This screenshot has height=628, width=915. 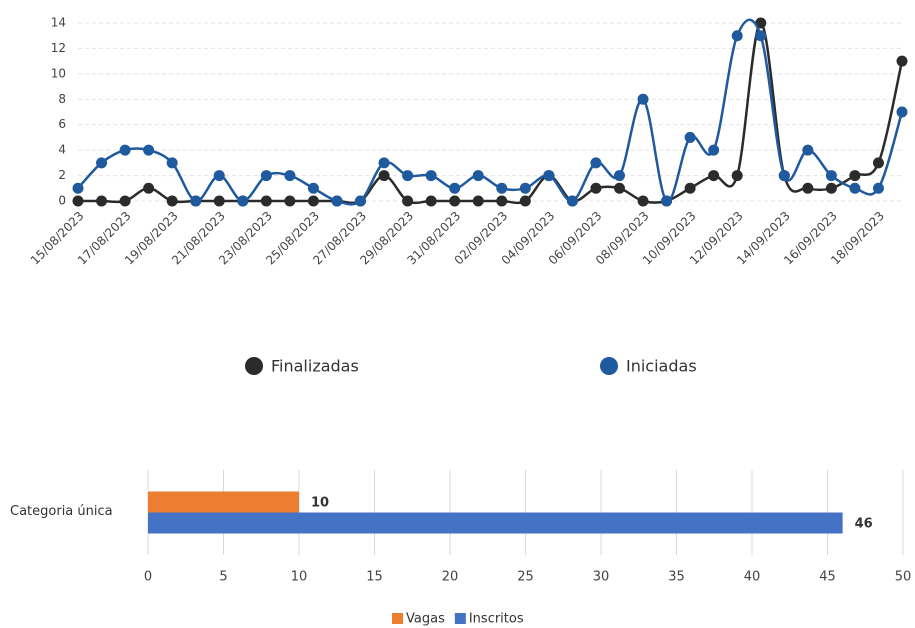 What do you see at coordinates (601, 577) in the screenshot?
I see `x-tick-label: 30` at bounding box center [601, 577].